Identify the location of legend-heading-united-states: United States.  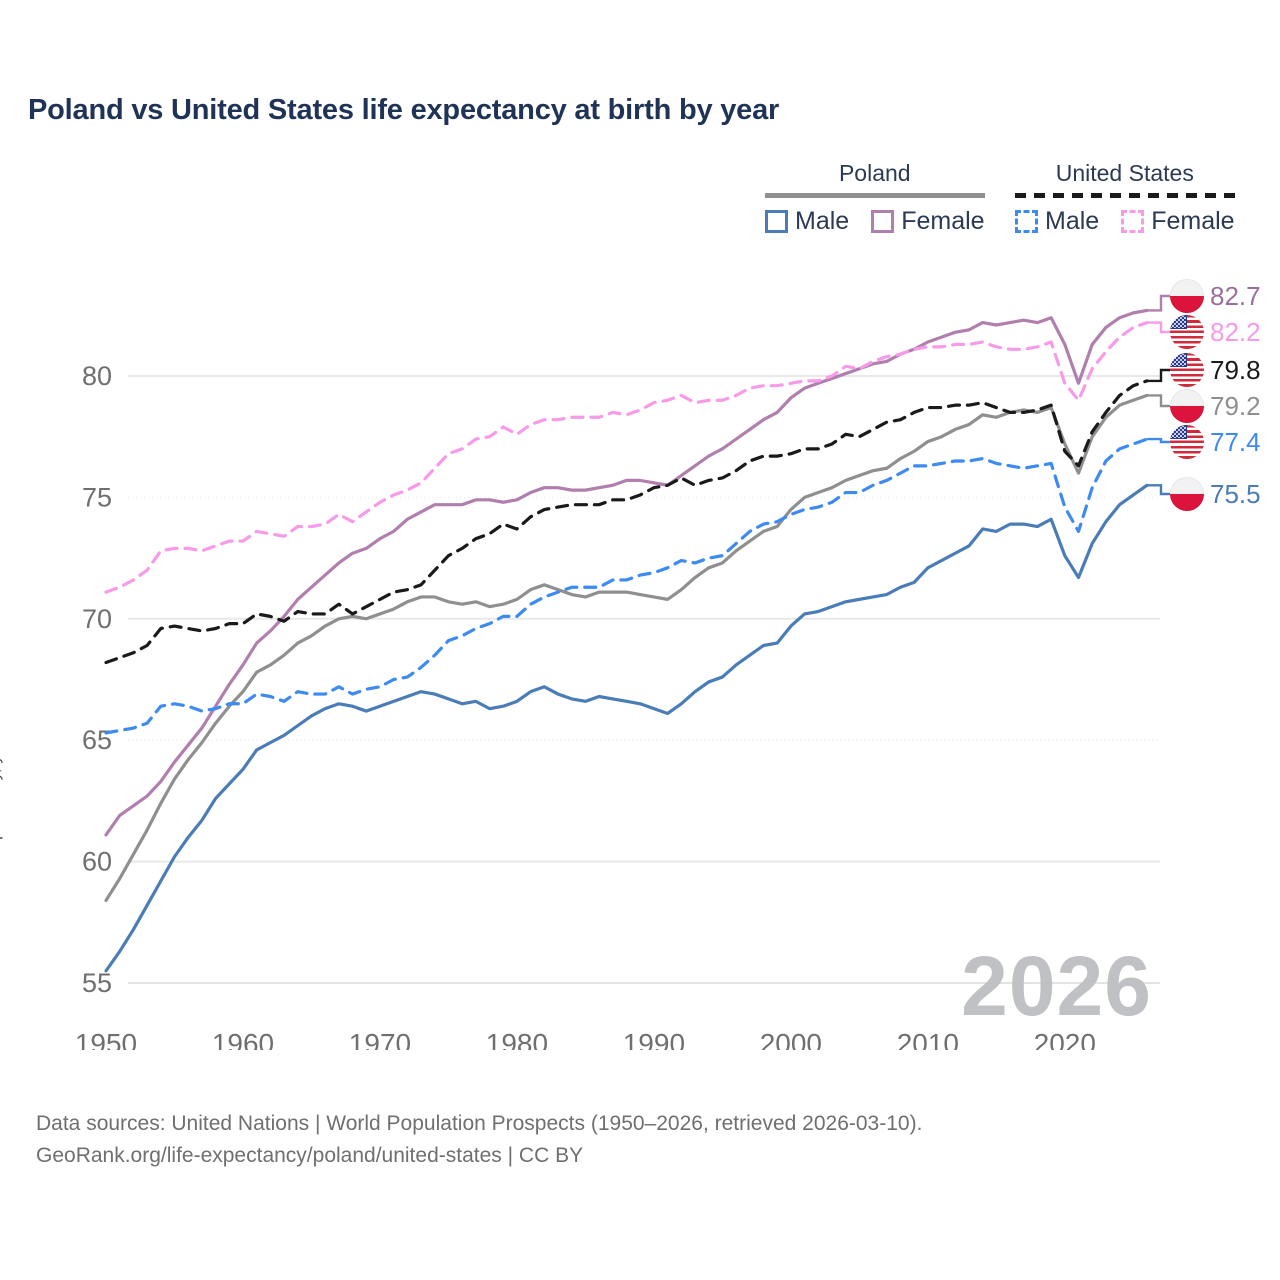
(1124, 173).